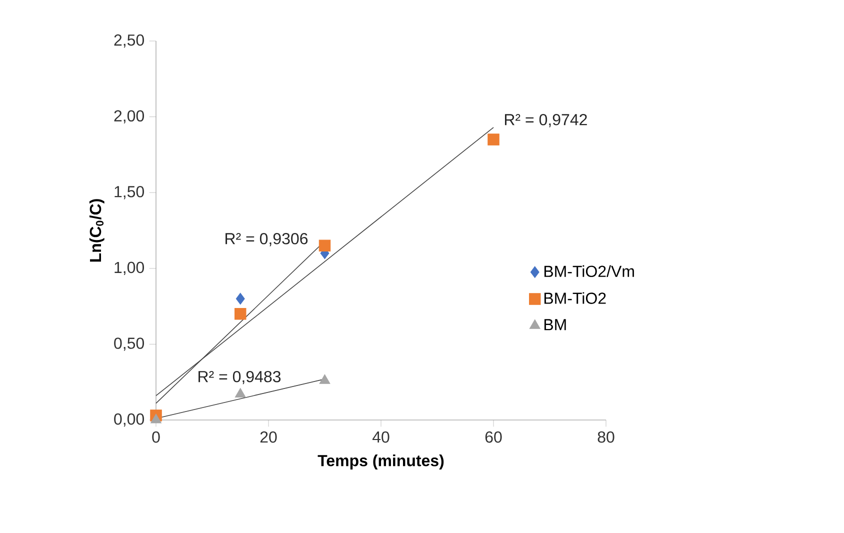 The image size is (844, 533). What do you see at coordinates (129, 344) in the screenshot?
I see `y-tick-label: 0,50` at bounding box center [129, 344].